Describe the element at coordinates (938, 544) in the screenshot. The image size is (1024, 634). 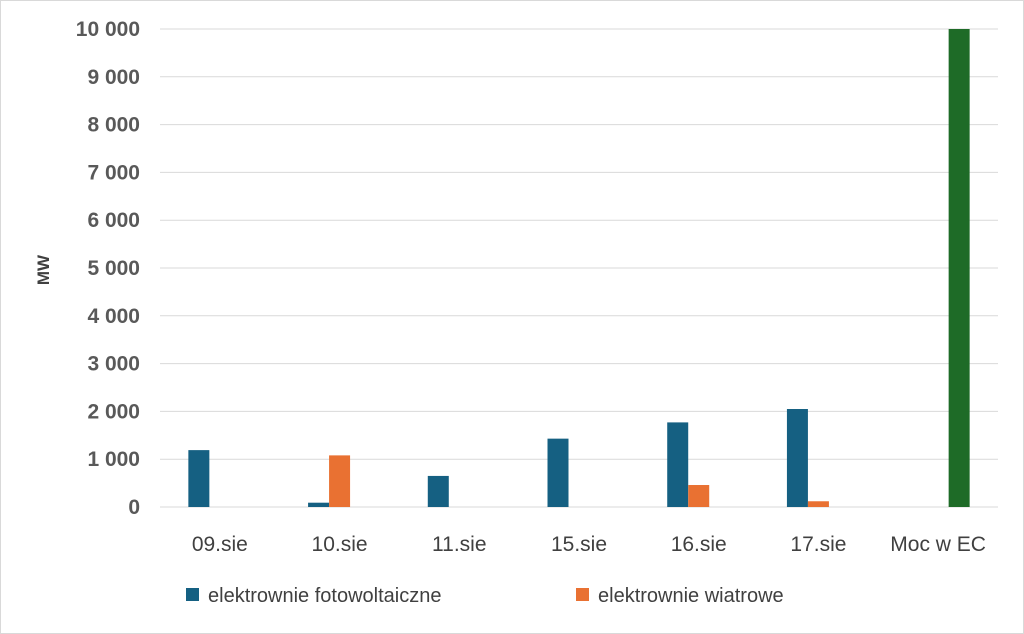
I see `x-tick-label: Moc w EC` at that location.